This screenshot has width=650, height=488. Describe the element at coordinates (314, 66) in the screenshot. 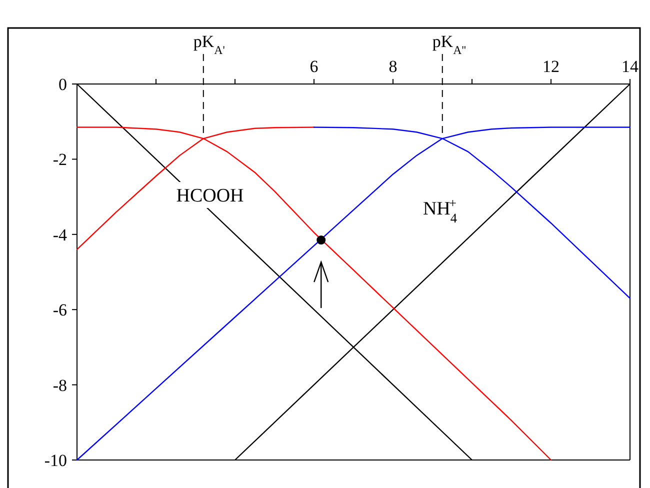

I see `x-tick-label: 6` at that location.